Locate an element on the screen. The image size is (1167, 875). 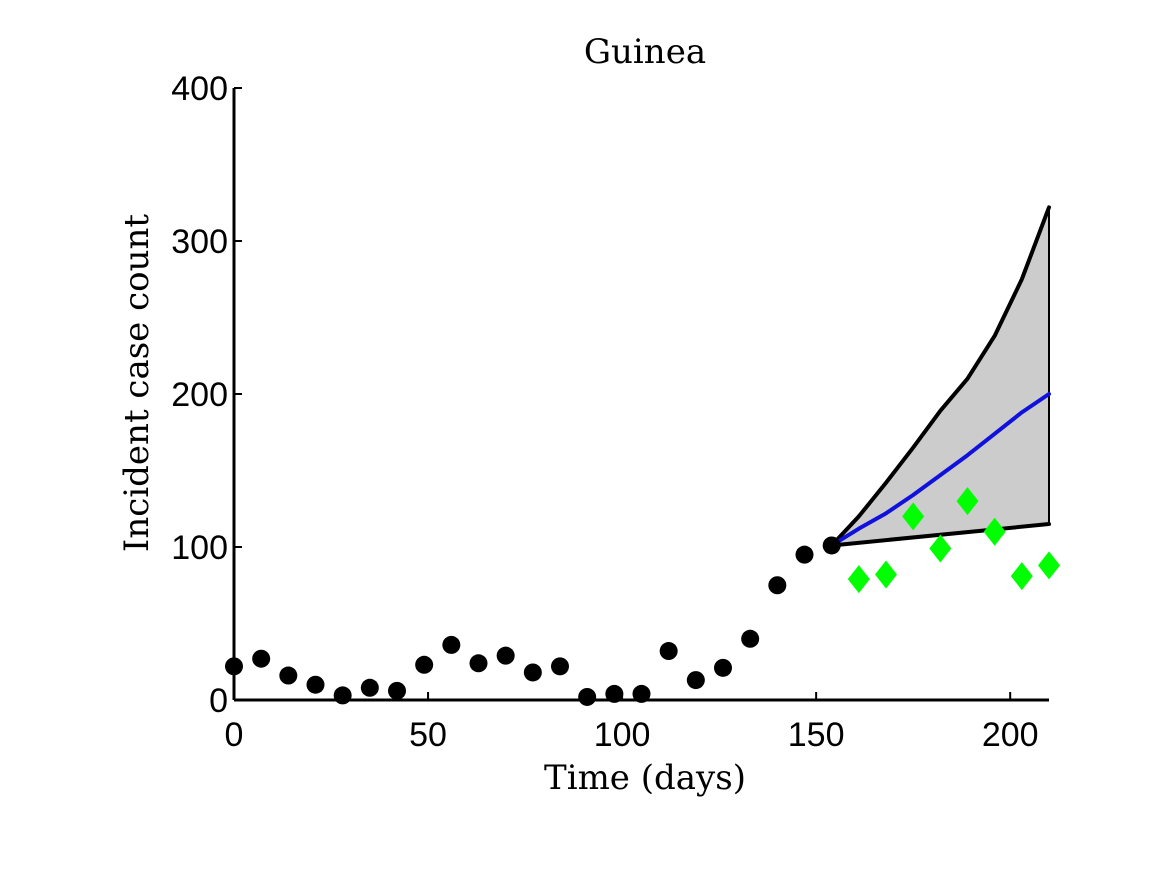
y-tick-label: 100 is located at coordinates (199, 548).